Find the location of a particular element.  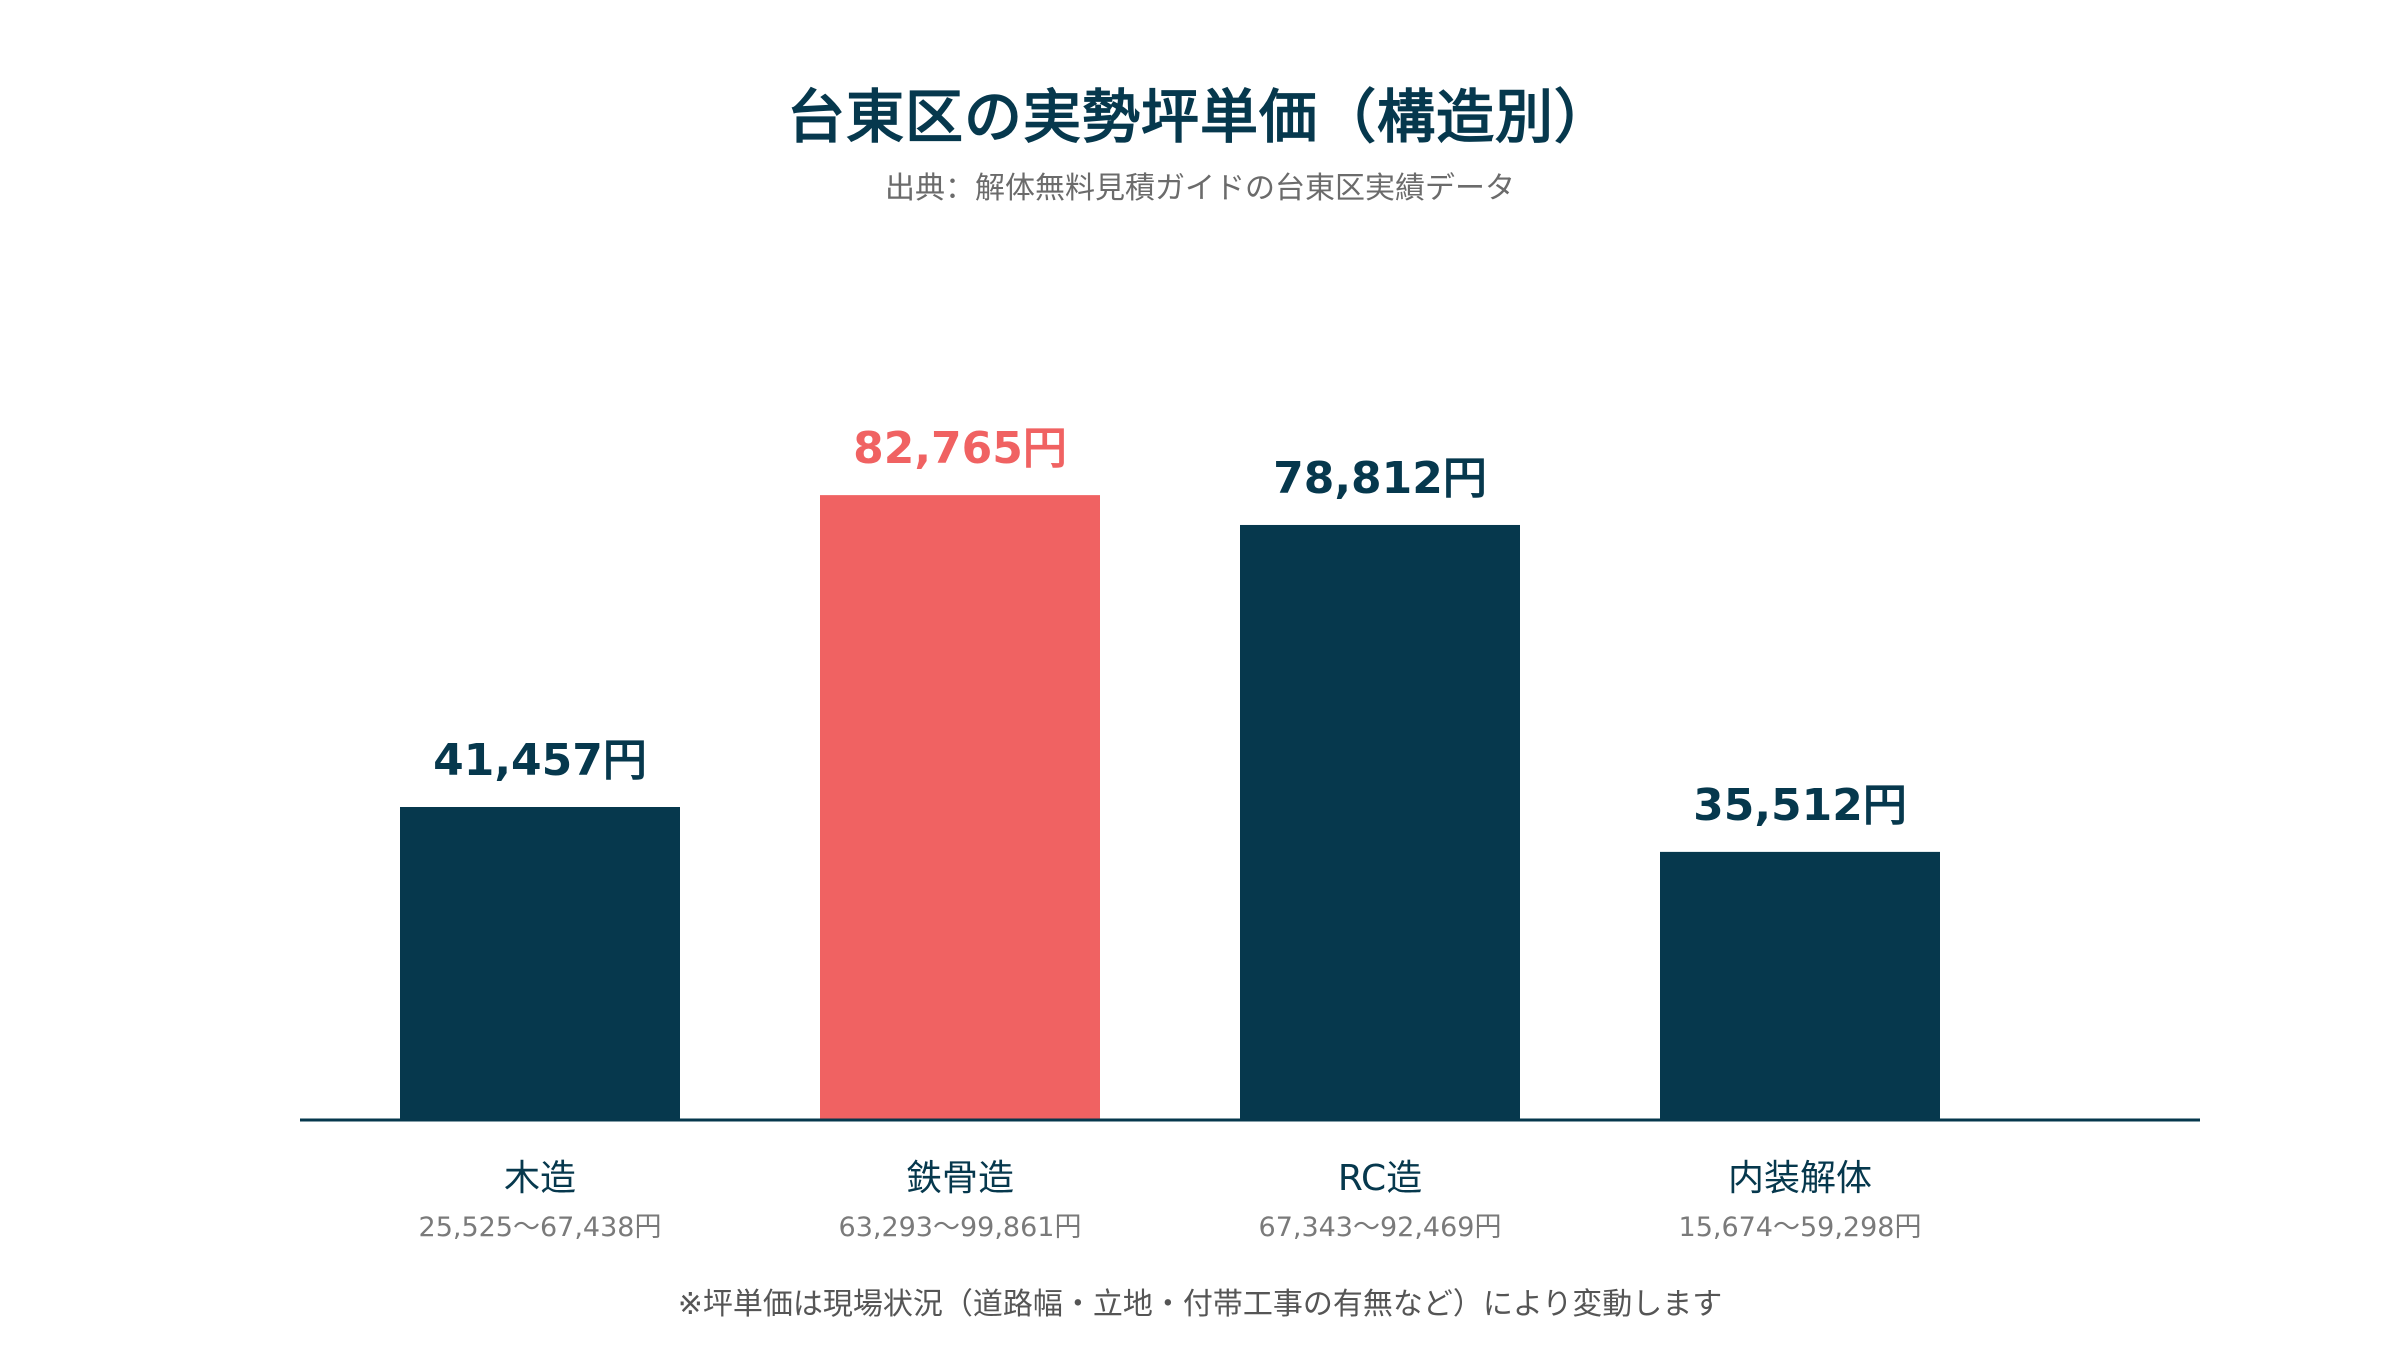

category-label: 木造 is located at coordinates (540, 1178).